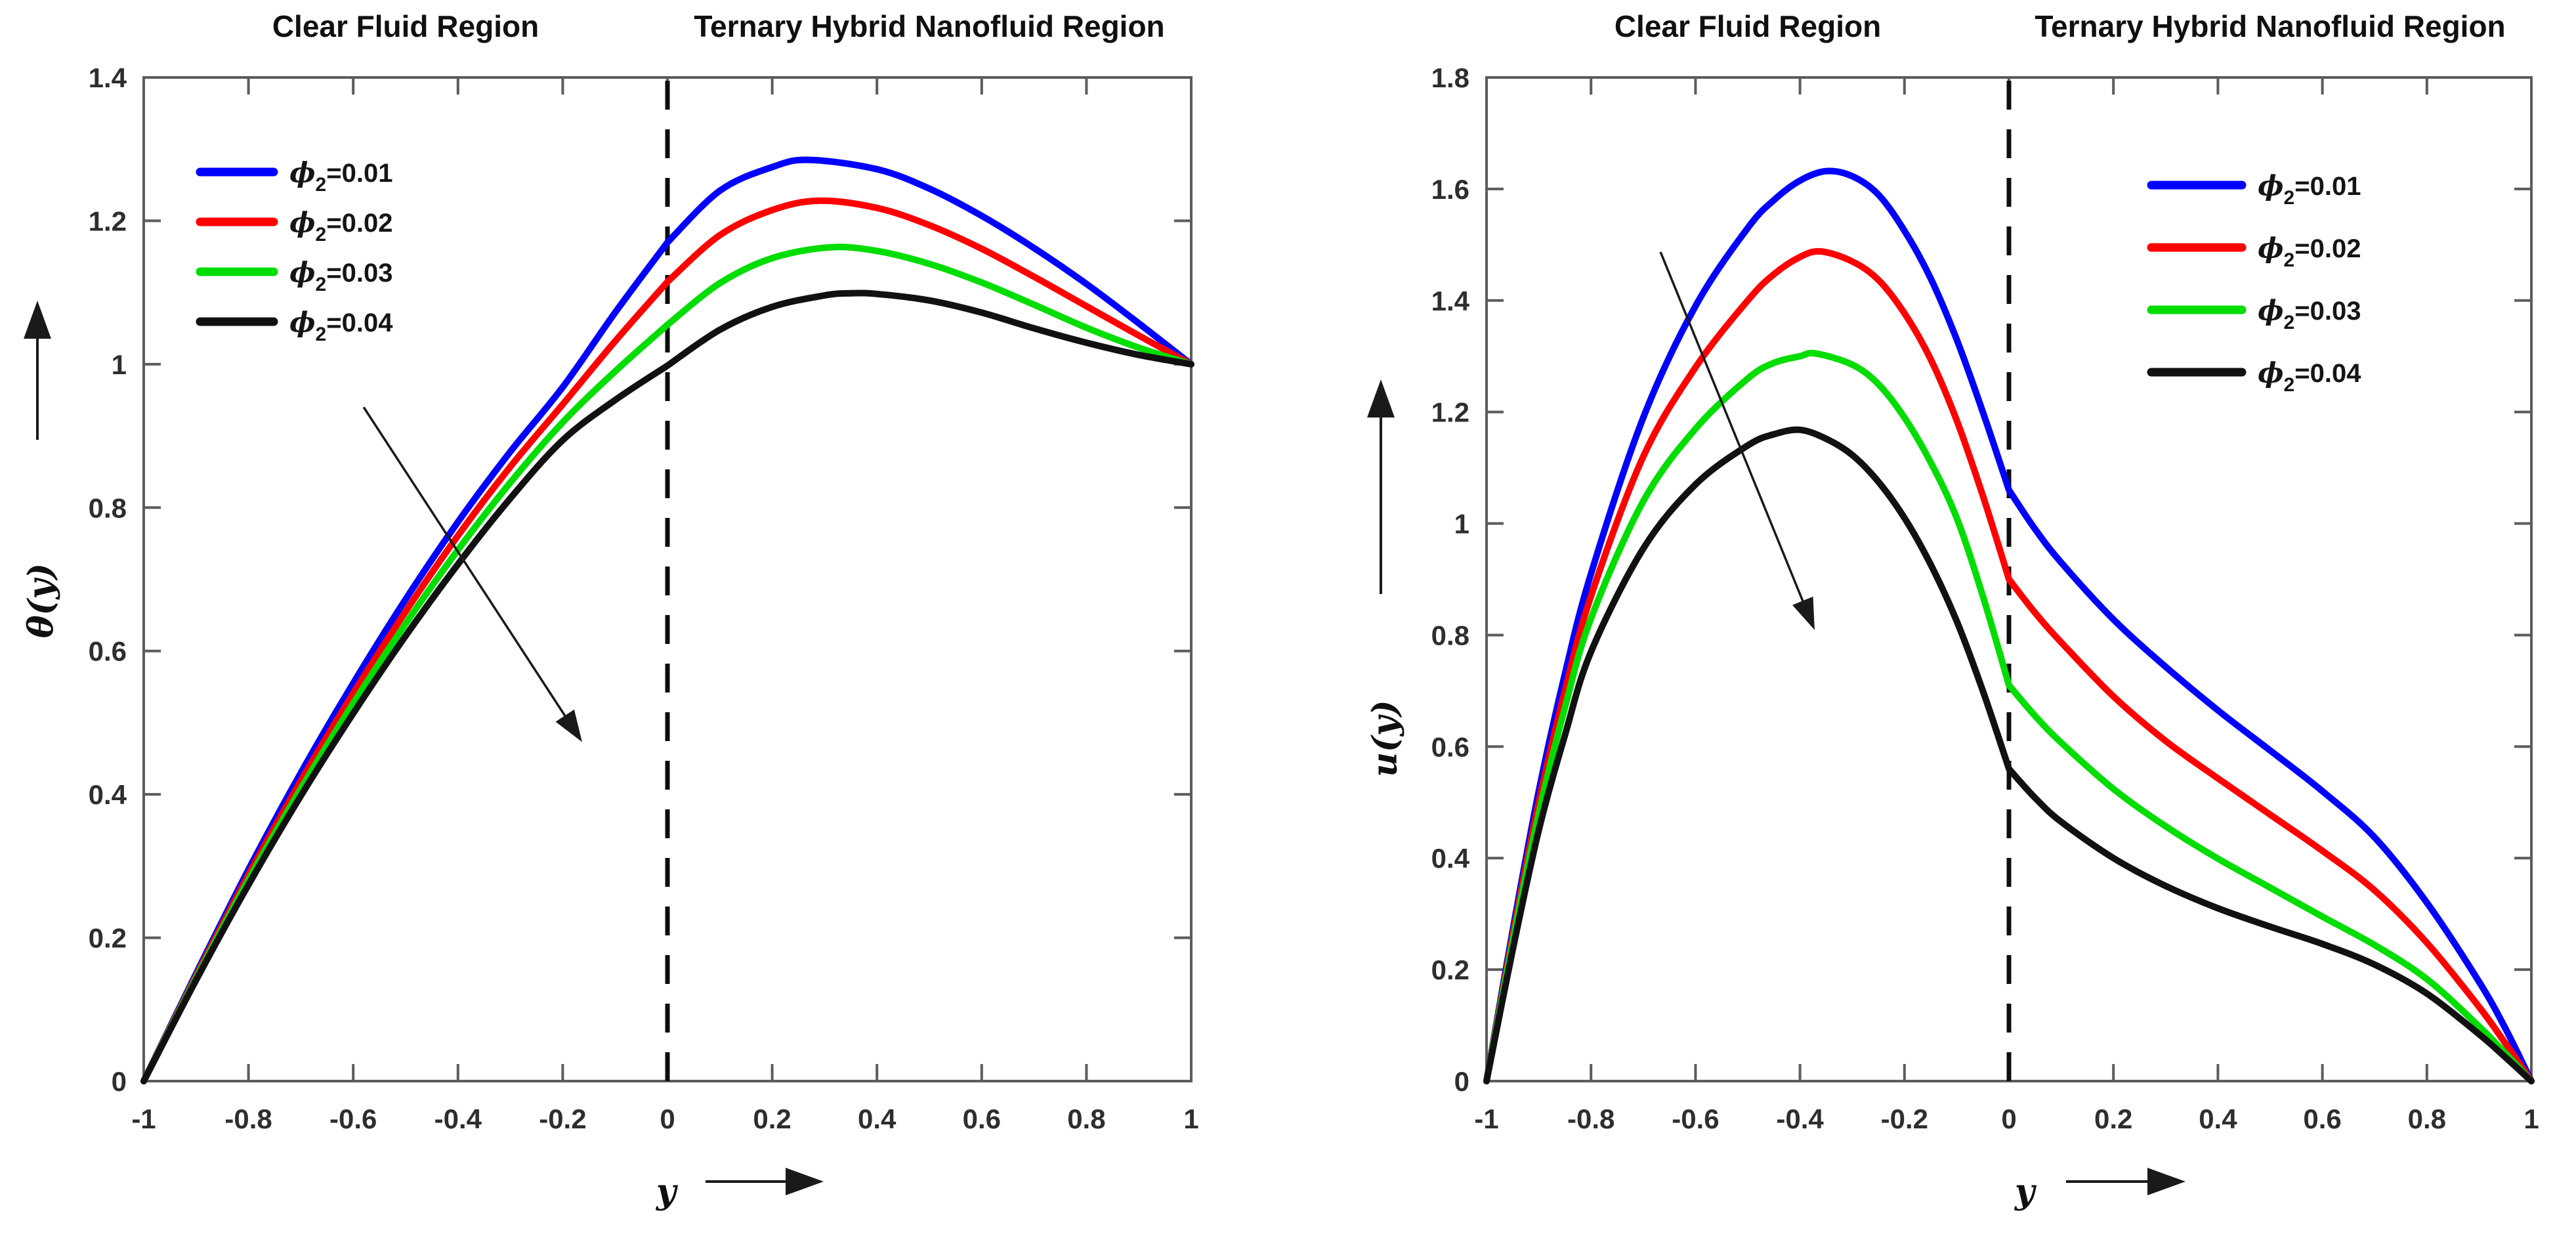 This screenshot has height=1238, width=2576. Describe the element at coordinates (41, 601) in the screenshot. I see `y-axis-label: θ(y)` at that location.